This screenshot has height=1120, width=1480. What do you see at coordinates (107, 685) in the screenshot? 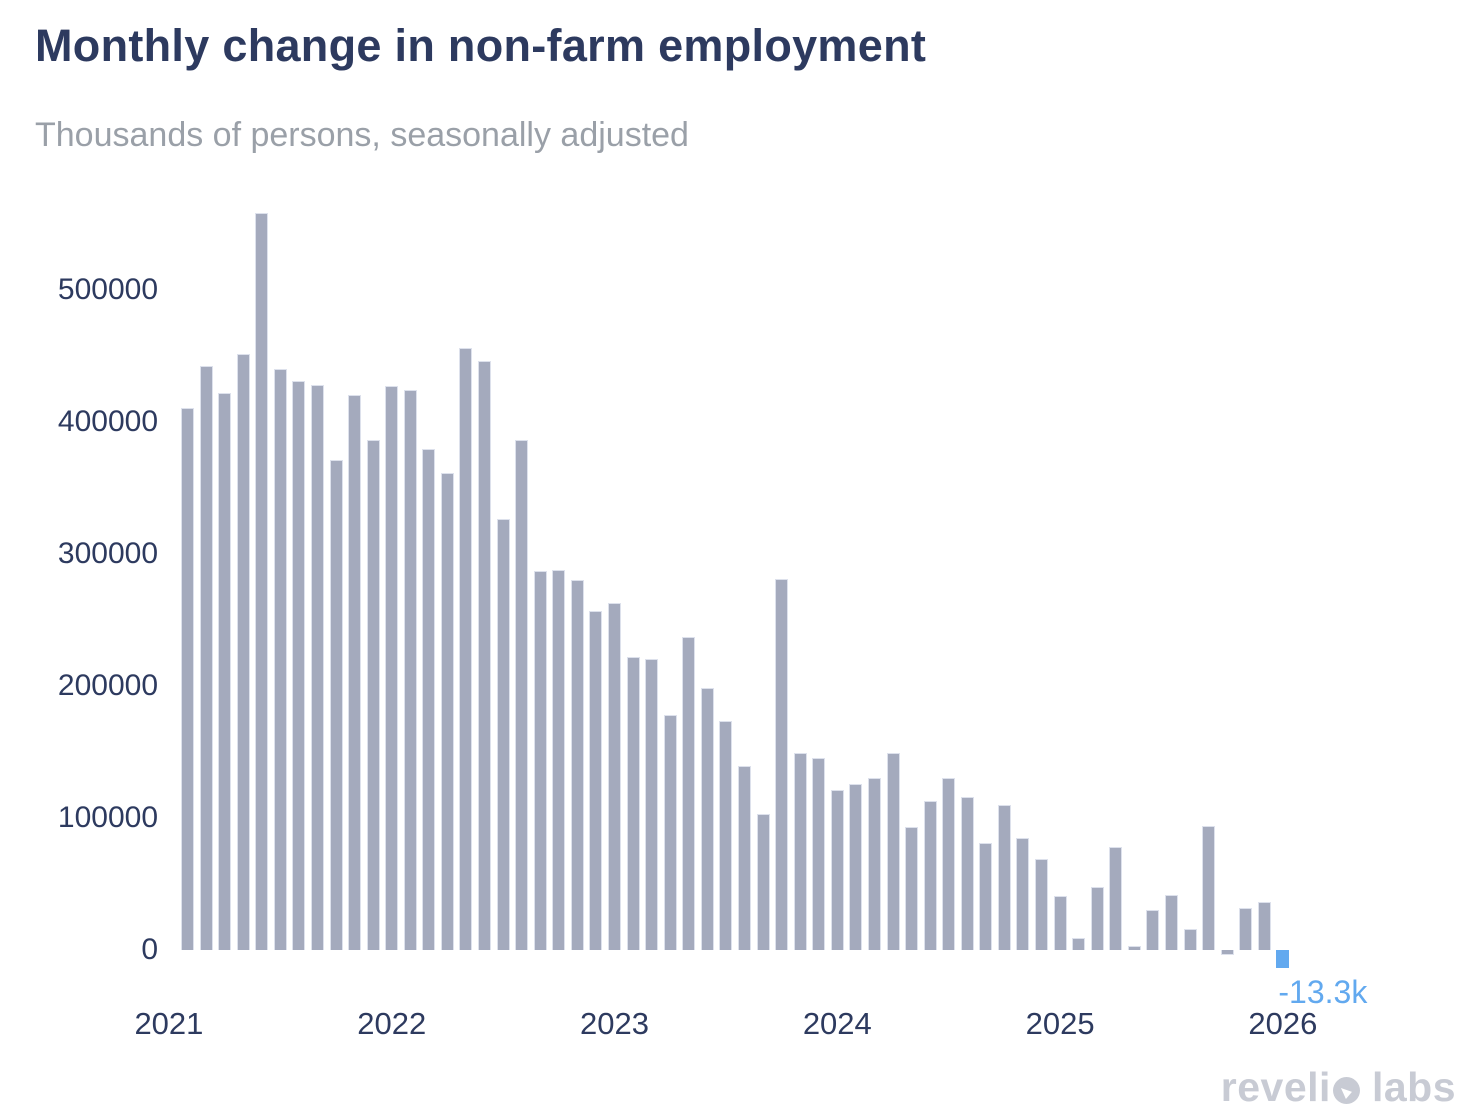
I see `y-axis-tick-label: 200000` at bounding box center [107, 685].